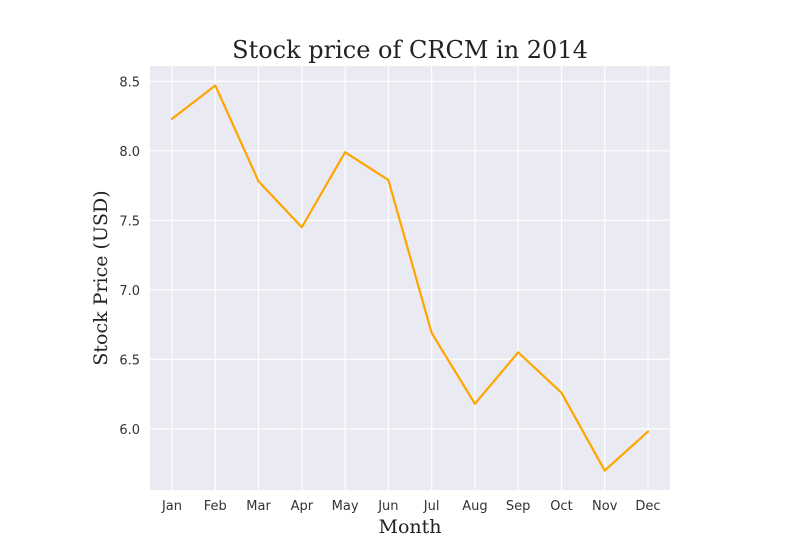 This screenshot has width=800, height=550. What do you see at coordinates (171, 506) in the screenshot?
I see `x-tick-label-jan: Jan` at bounding box center [171, 506].